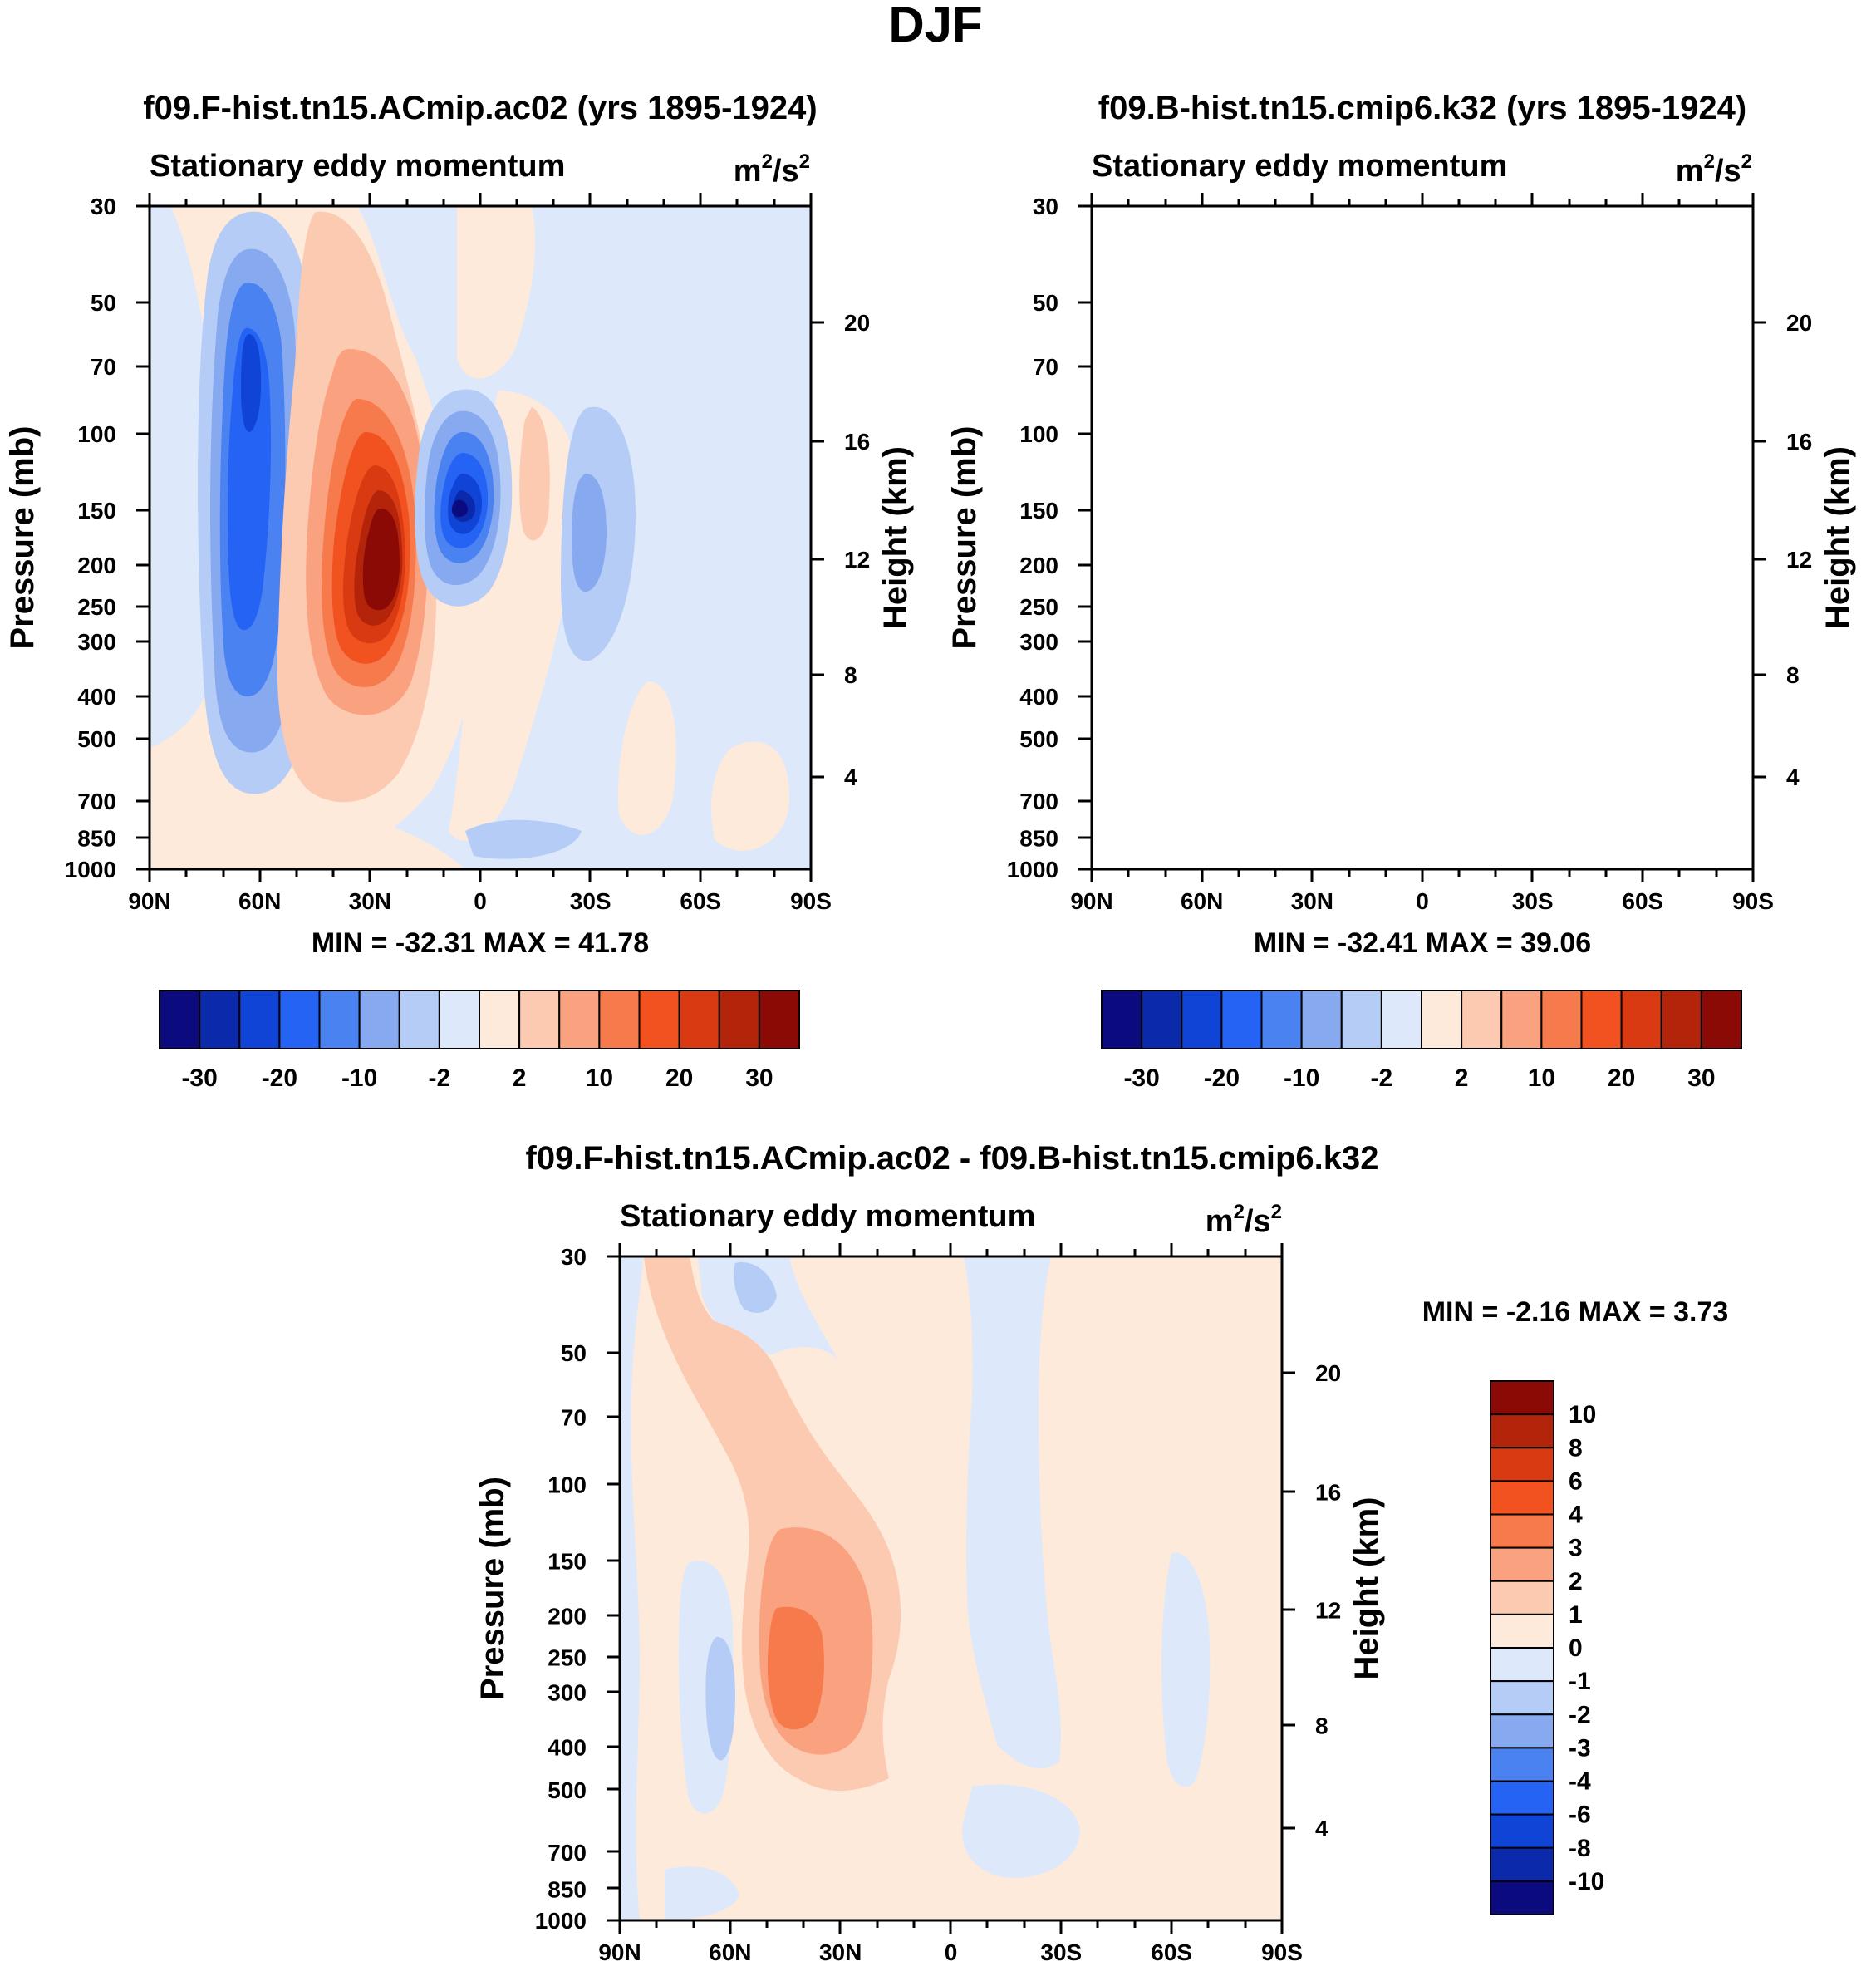  What do you see at coordinates (1576, 1548) in the screenshot?
I see `colorbar-label: 3` at bounding box center [1576, 1548].